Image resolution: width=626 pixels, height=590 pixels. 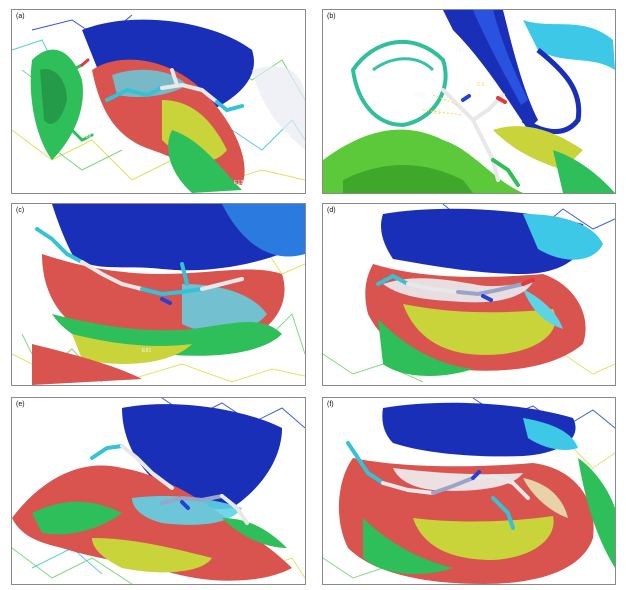 What do you see at coordinates (20, 16) in the screenshot?
I see `panel-a-label: (a)` at bounding box center [20, 16].